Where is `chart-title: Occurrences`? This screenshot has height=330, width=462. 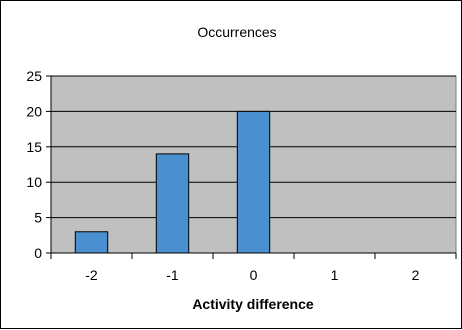
chart-title: Occurrences is located at coordinates (236, 32).